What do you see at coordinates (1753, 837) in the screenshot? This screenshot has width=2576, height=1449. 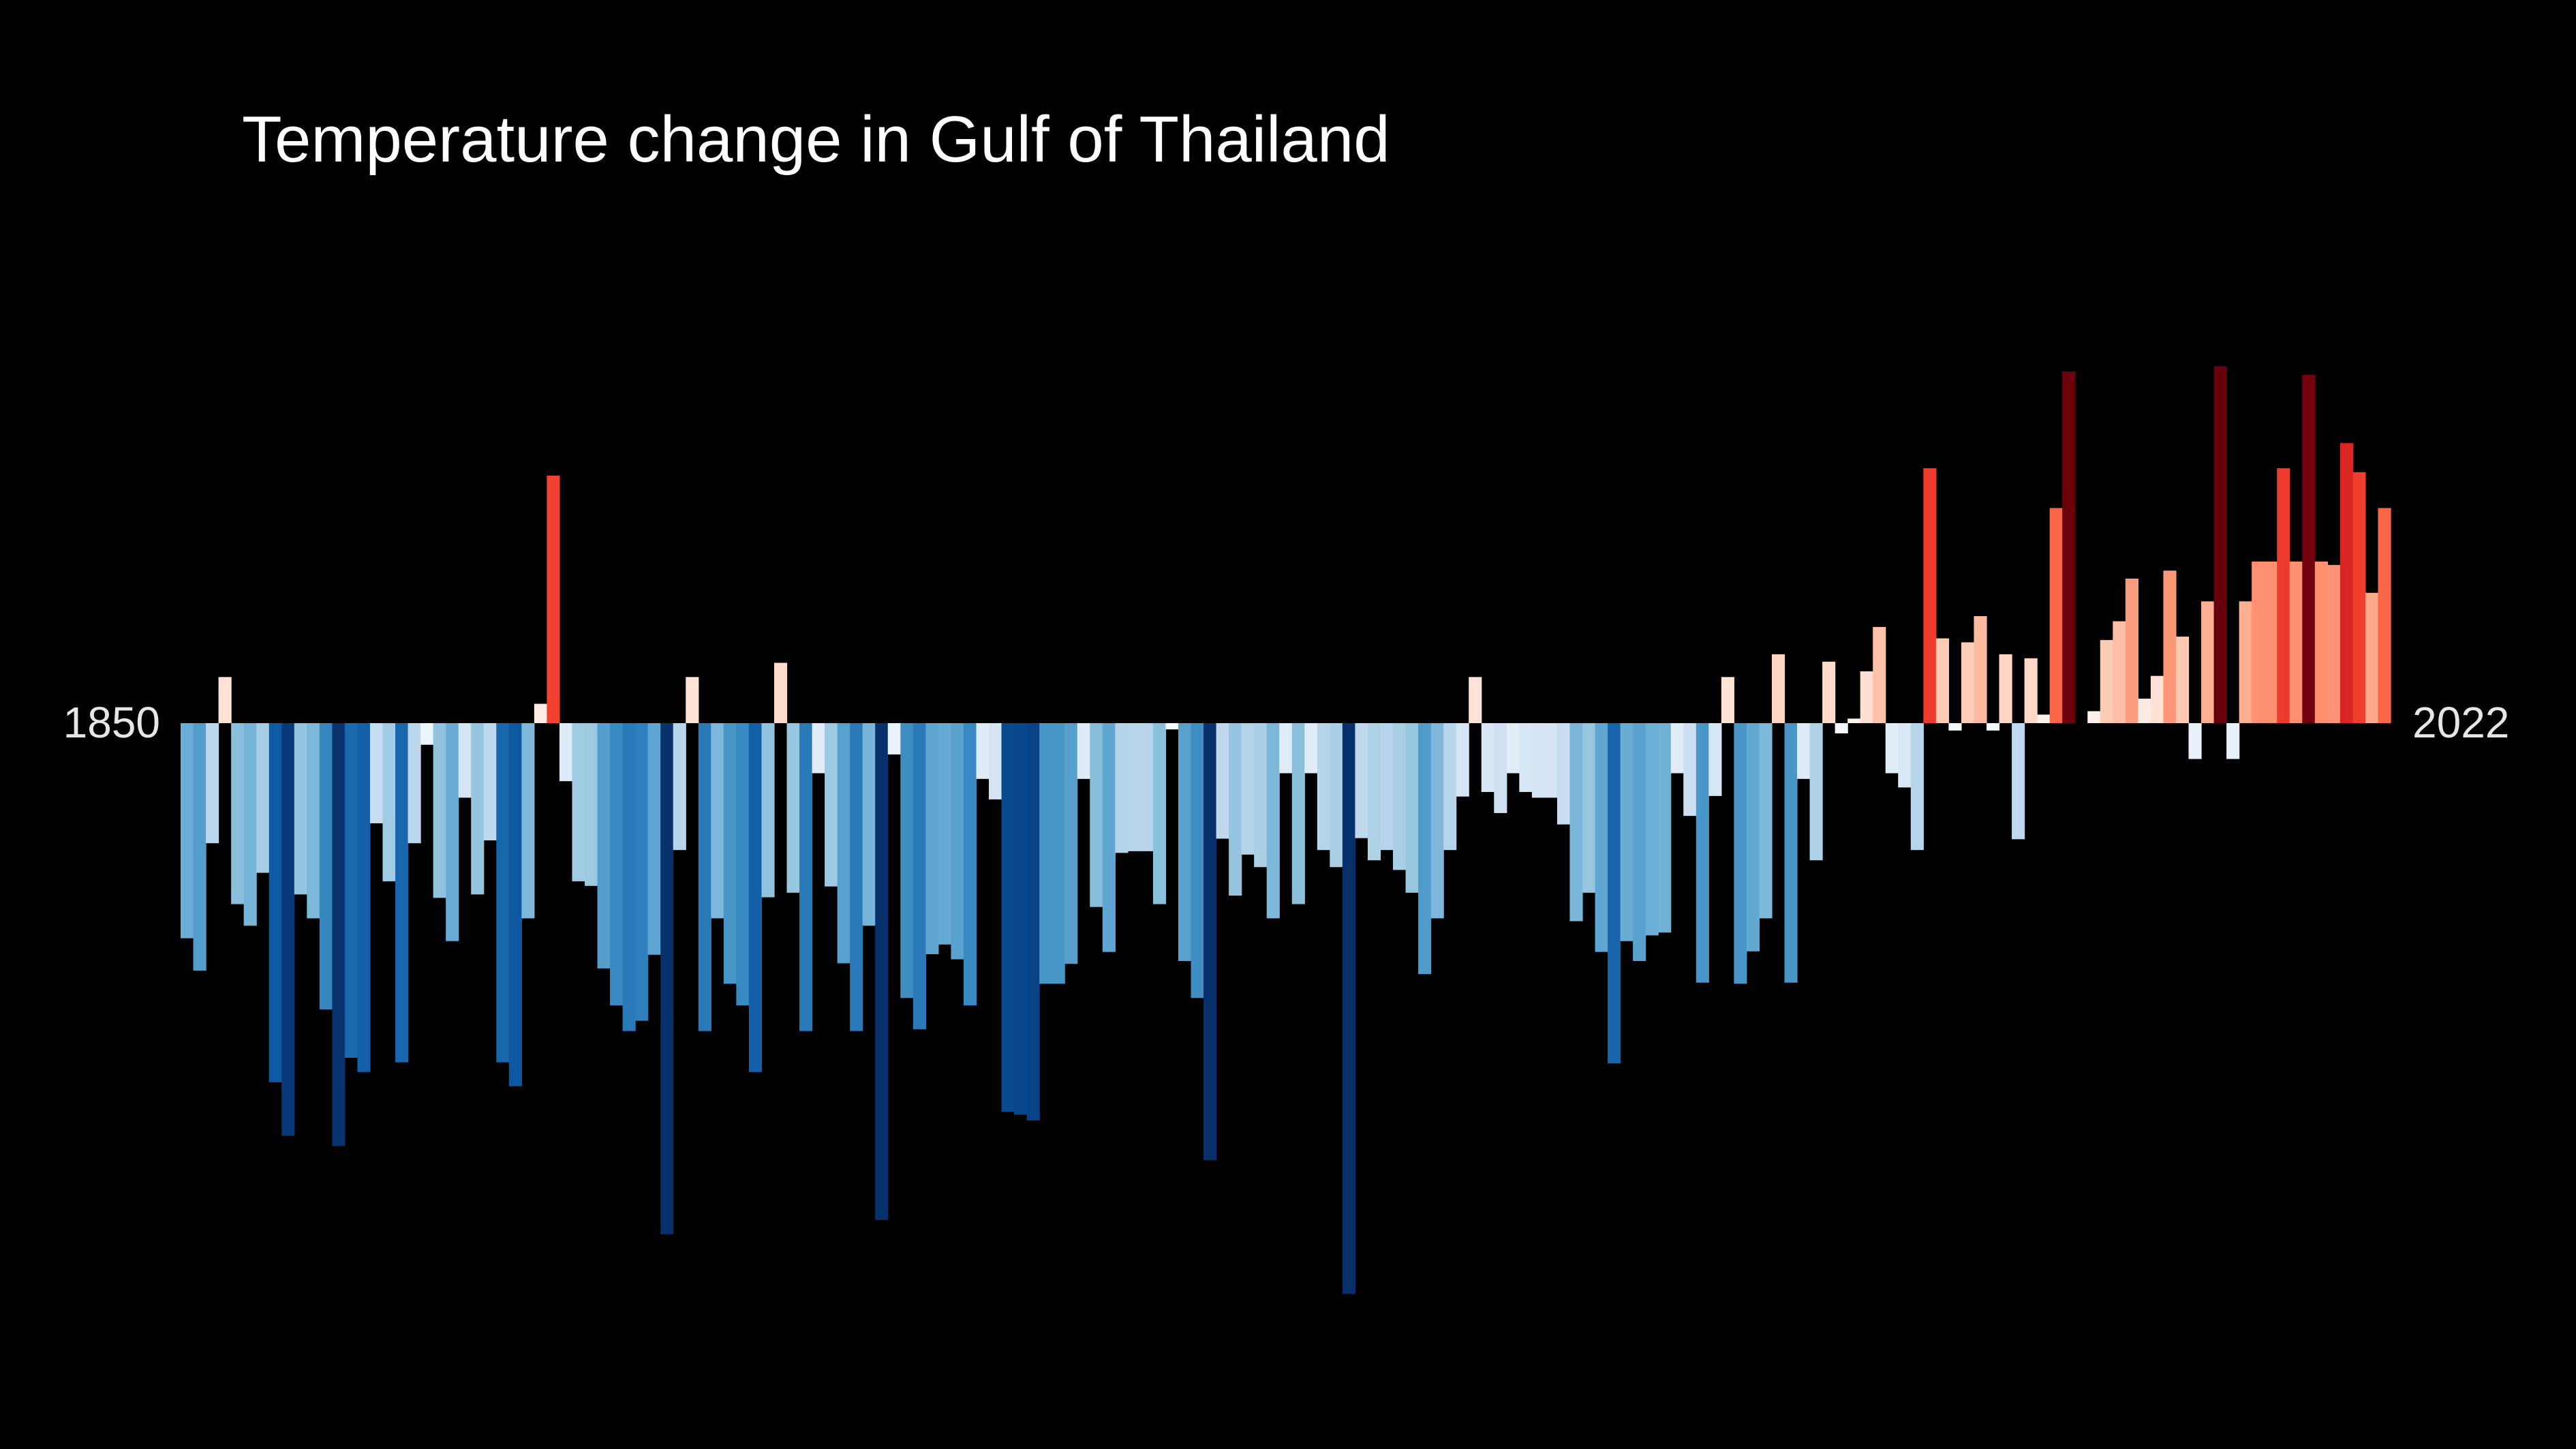 I see `bar-1974` at bounding box center [1753, 837].